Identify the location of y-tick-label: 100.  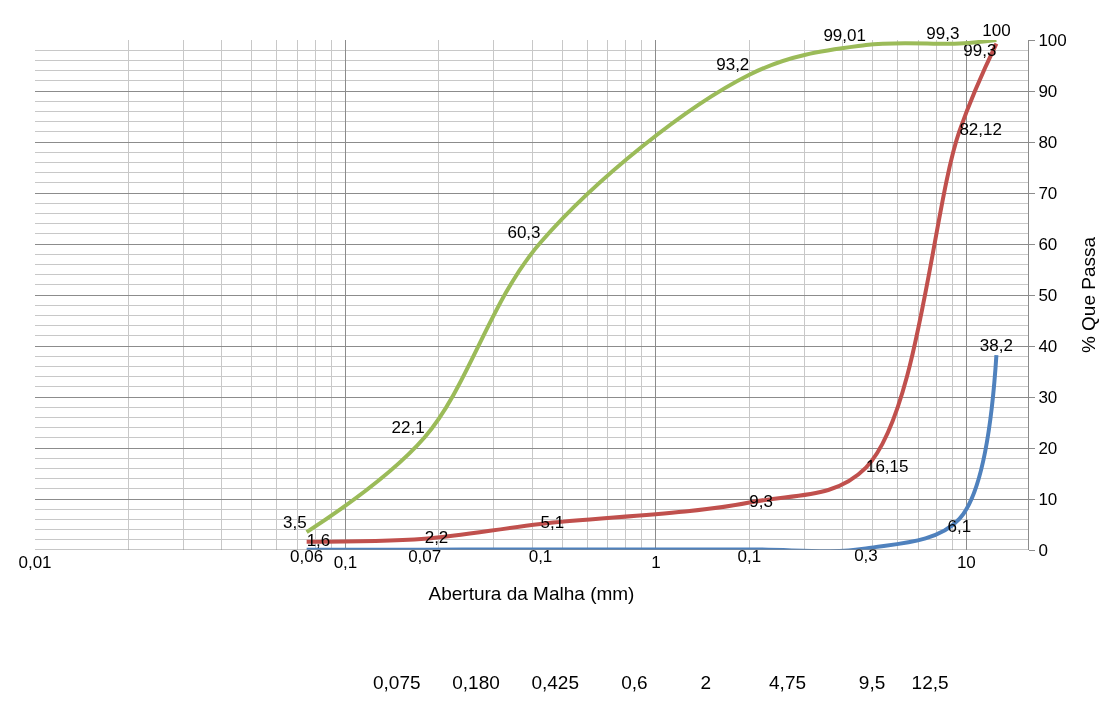
(1052, 40).